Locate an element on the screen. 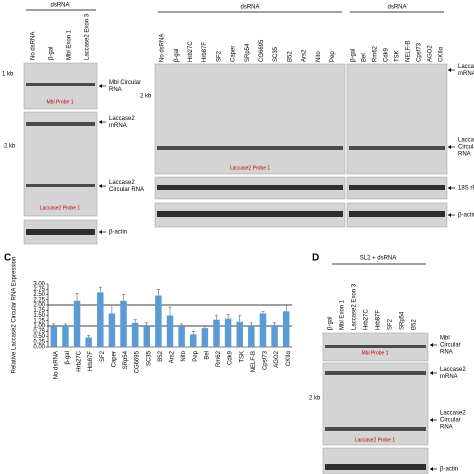  y-tick-label: 2.25 is located at coordinates (39, 300).